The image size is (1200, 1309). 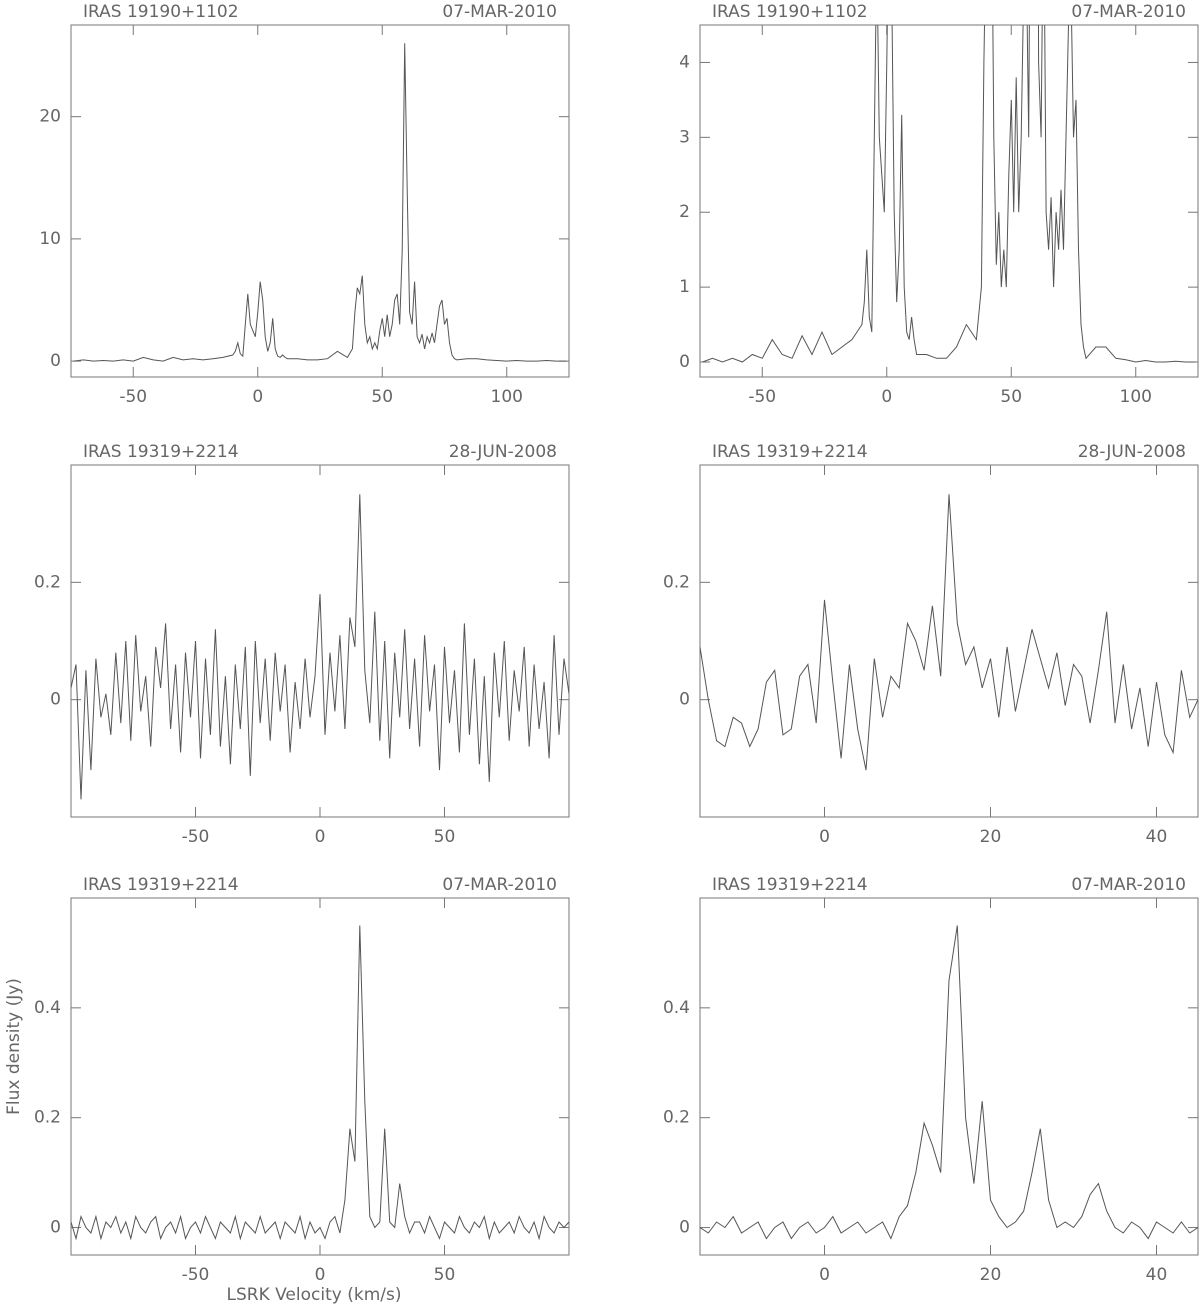 I want to click on y-tick-label: 4, so click(x=684, y=62).